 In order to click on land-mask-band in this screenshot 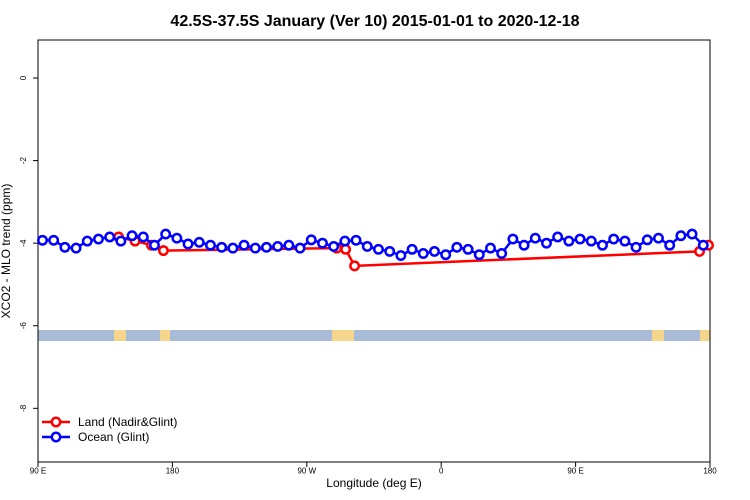, I will do `click(374, 335)`.